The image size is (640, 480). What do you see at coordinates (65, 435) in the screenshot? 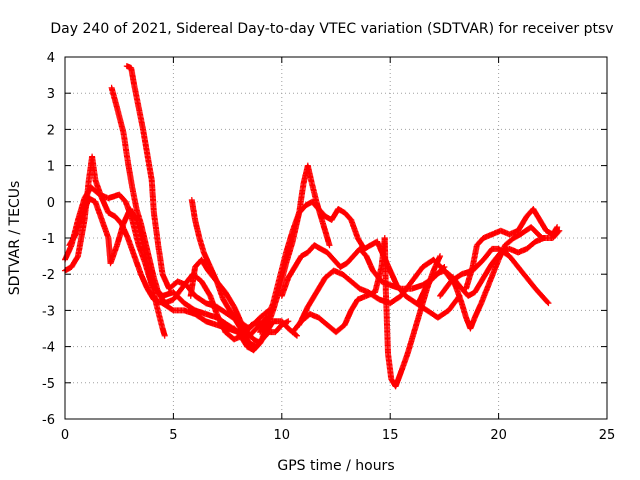
I see `x-tick-label: 0` at bounding box center [65, 435].